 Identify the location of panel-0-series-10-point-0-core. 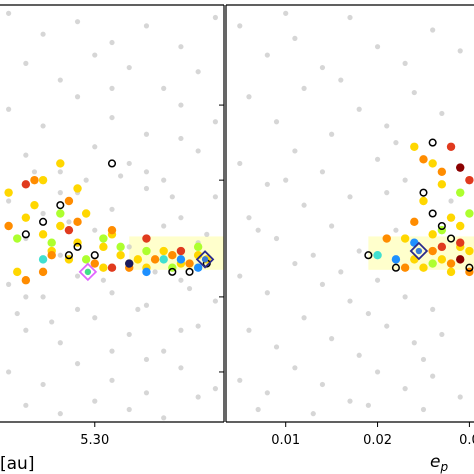
(205, 259).